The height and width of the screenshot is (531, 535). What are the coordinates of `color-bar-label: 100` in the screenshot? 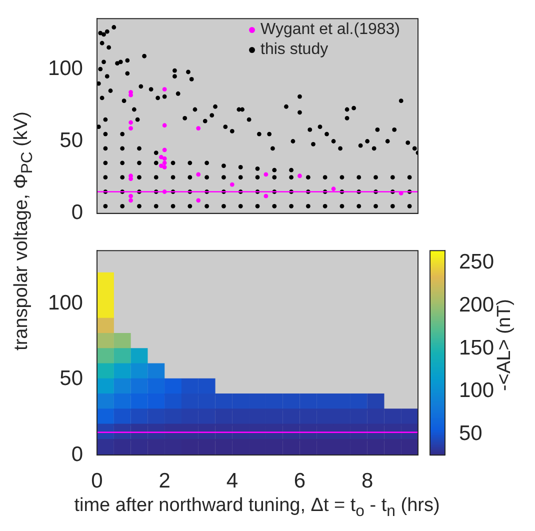 It's located at (476, 390).